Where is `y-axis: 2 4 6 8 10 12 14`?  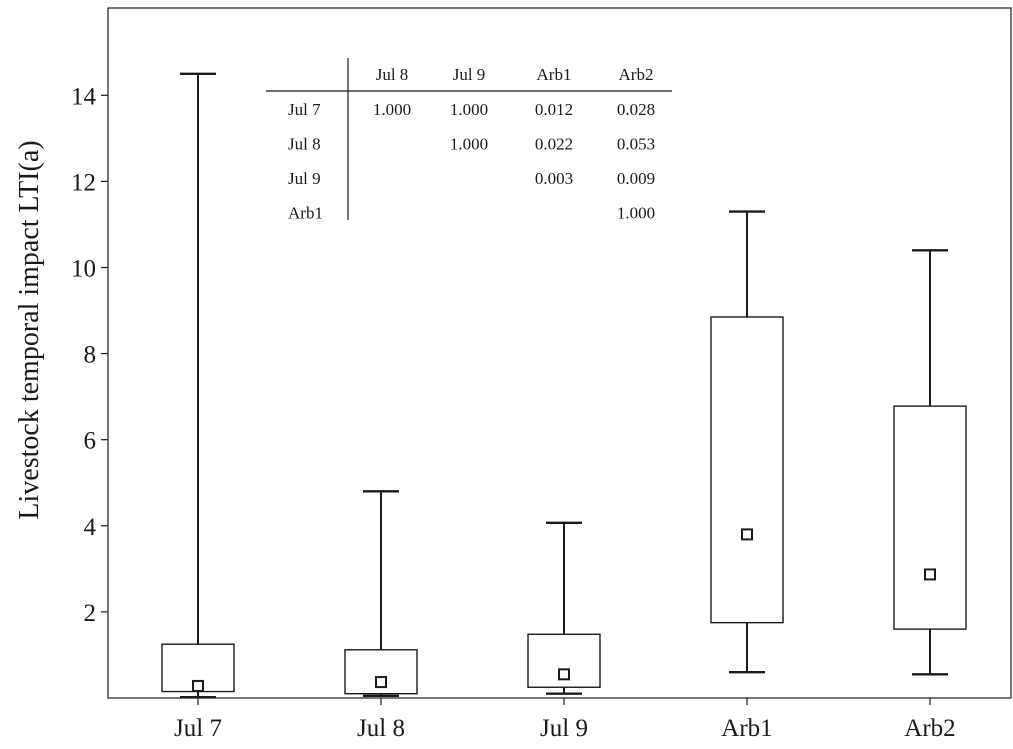 y-axis: 2 4 6 8 10 12 14 is located at coordinates (89, 355).